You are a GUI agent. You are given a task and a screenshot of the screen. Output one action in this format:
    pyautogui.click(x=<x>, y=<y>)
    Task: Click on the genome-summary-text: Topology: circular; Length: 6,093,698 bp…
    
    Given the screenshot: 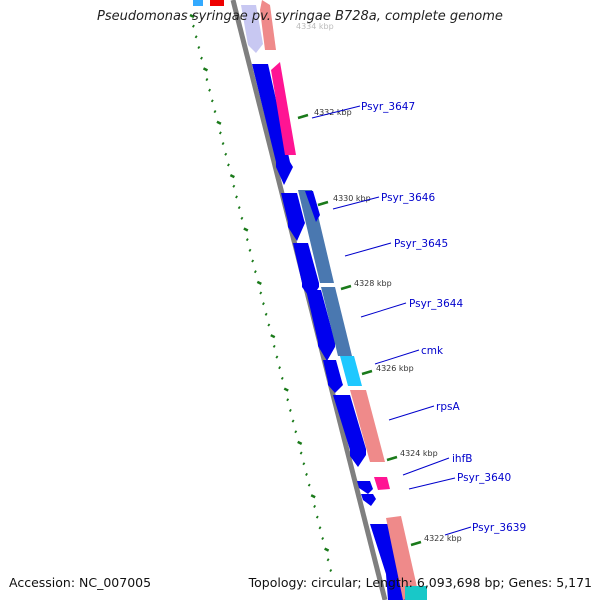 What is the action you would take?
    pyautogui.click(x=420, y=582)
    